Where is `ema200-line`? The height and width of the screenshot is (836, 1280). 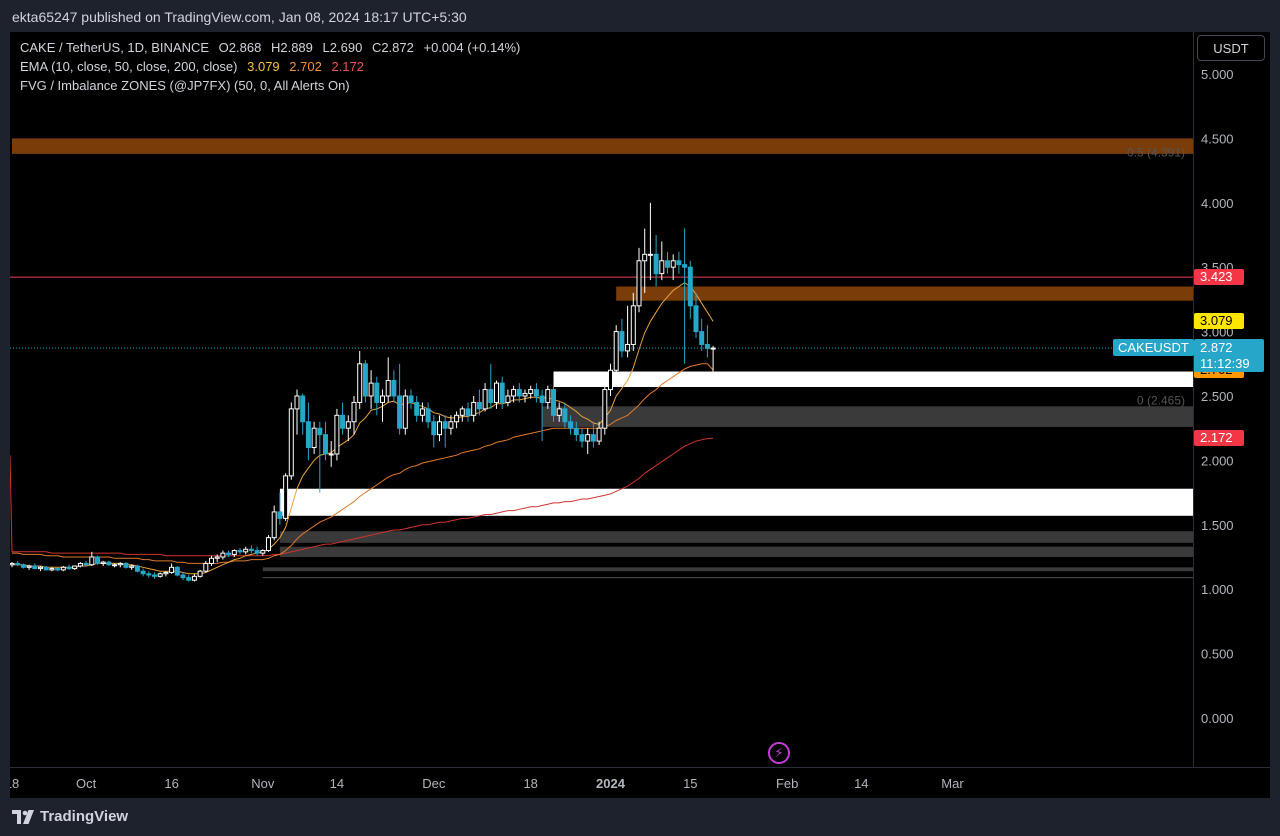
ema200-line is located at coordinates (362, 497).